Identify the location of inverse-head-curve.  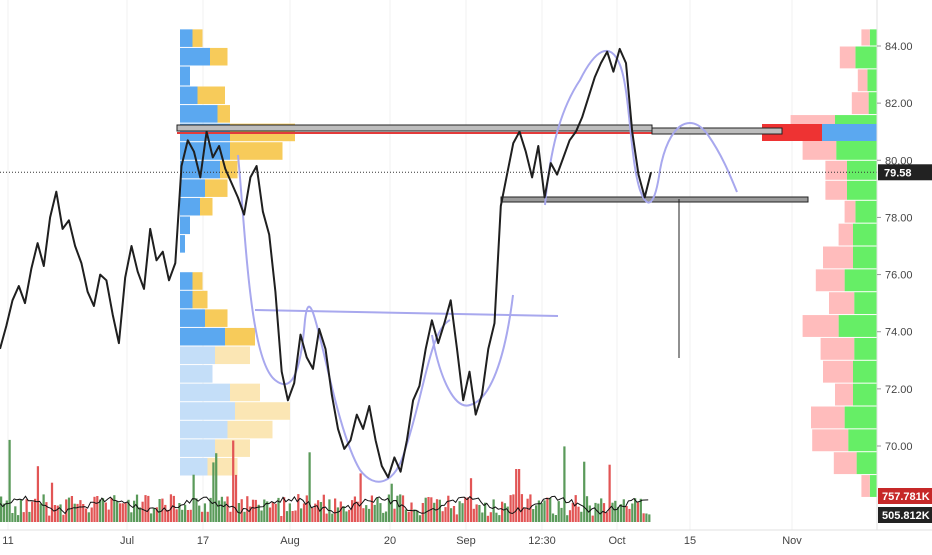
(641, 128).